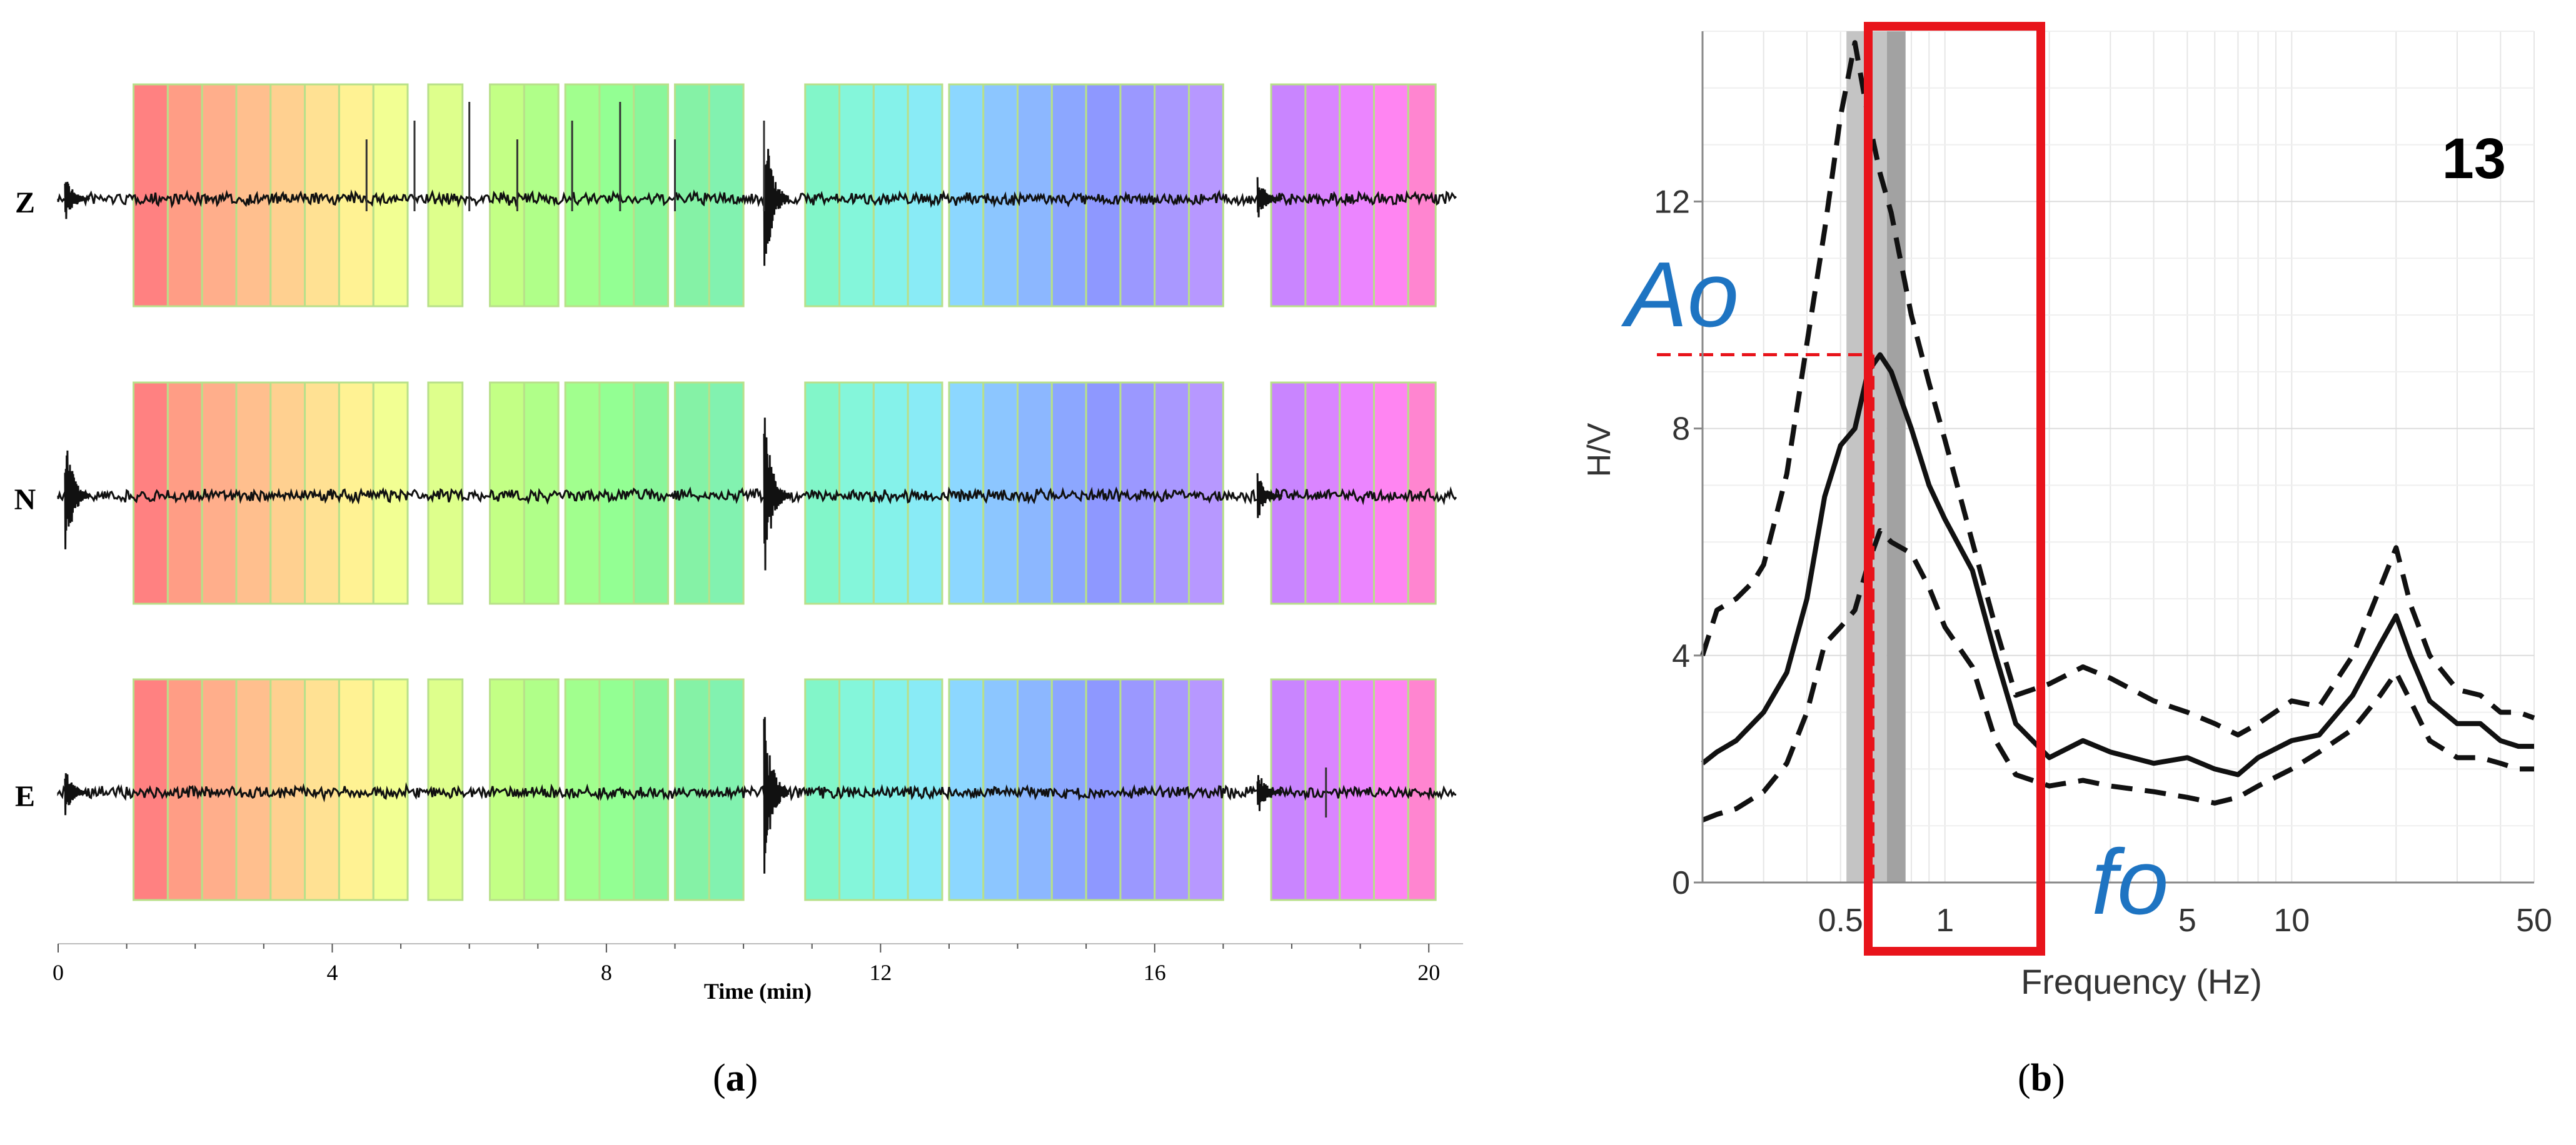 This screenshot has width=2576, height=1145. What do you see at coordinates (25, 796) in the screenshot?
I see `channel-label-e: E` at bounding box center [25, 796].